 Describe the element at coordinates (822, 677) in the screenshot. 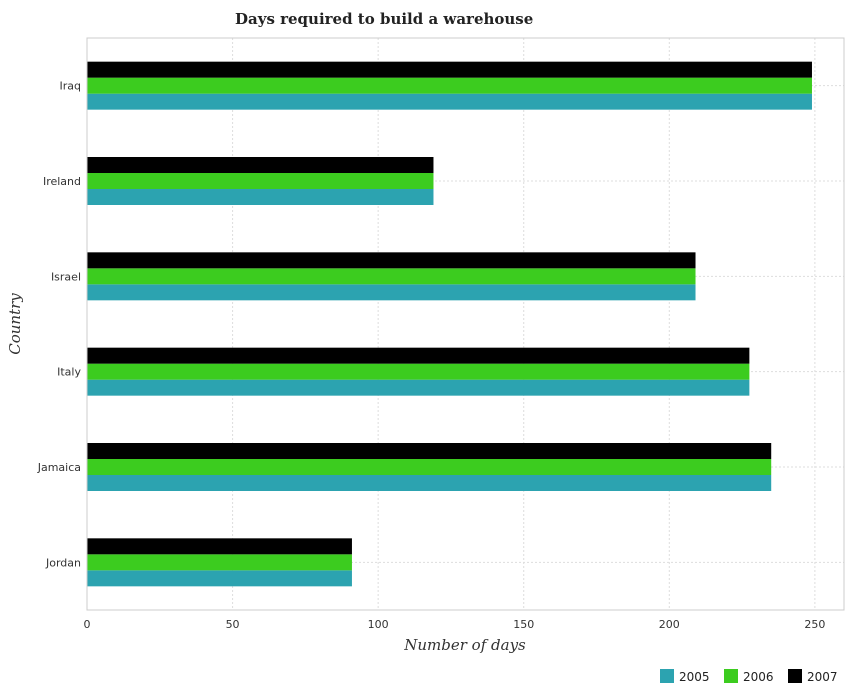

I see `legend-label-2007: 2007` at that location.